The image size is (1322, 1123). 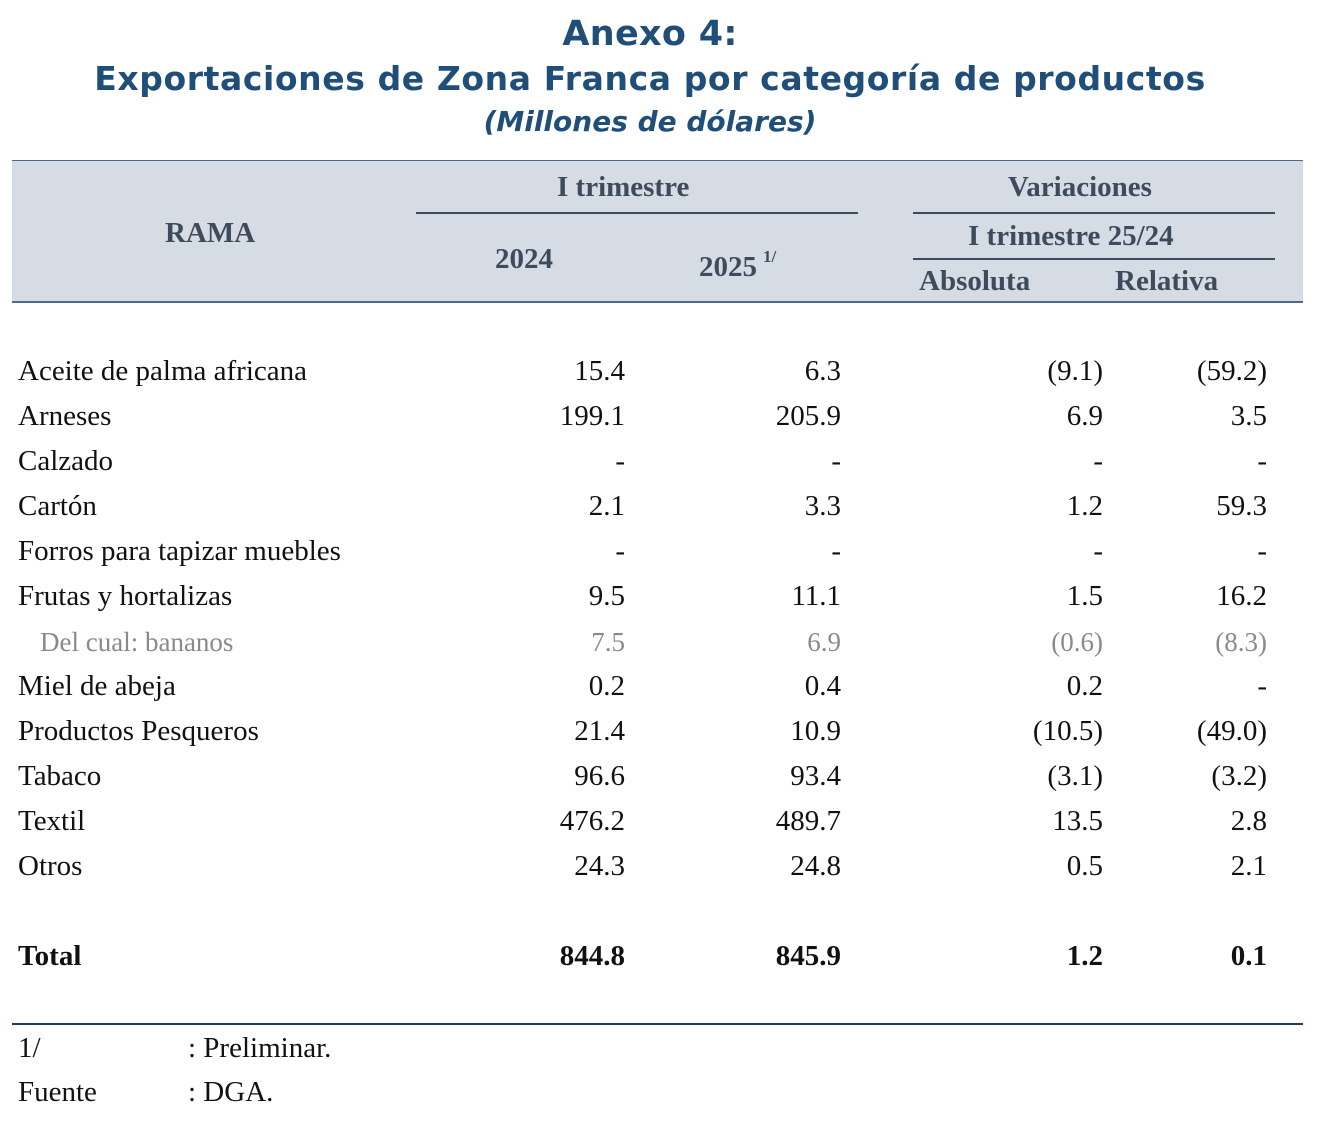 I want to click on cell-v2025: 3.3, so click(x=822, y=506).